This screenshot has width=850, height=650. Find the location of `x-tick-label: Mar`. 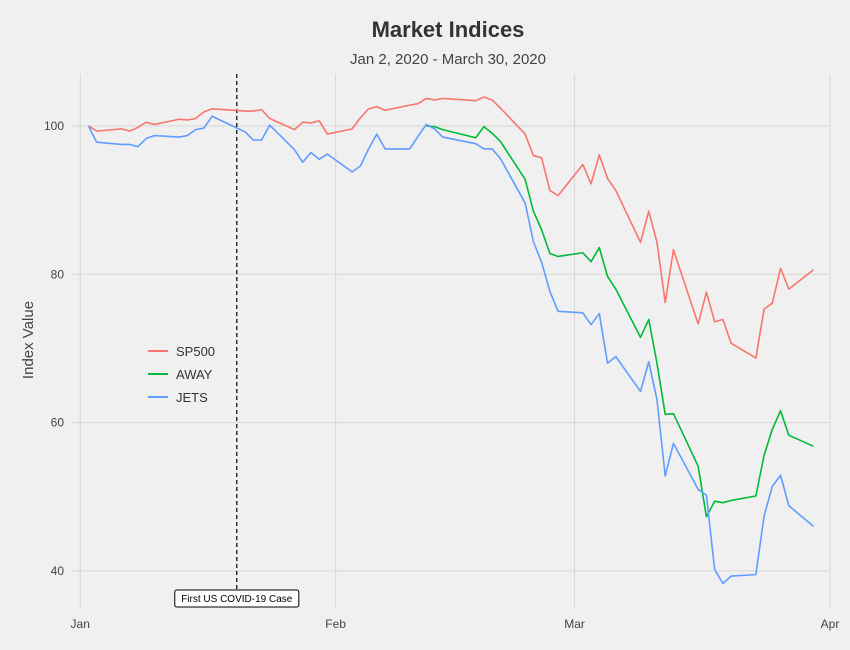

x-tick-label: Mar is located at coordinates (574, 624).